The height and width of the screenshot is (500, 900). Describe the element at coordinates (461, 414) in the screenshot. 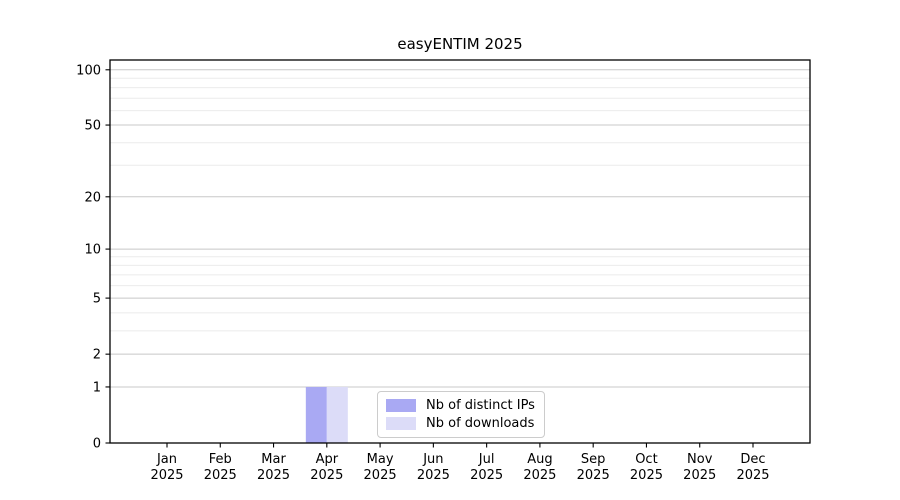

I see `legend: Nb of distinct IPs Nb of downloads` at that location.